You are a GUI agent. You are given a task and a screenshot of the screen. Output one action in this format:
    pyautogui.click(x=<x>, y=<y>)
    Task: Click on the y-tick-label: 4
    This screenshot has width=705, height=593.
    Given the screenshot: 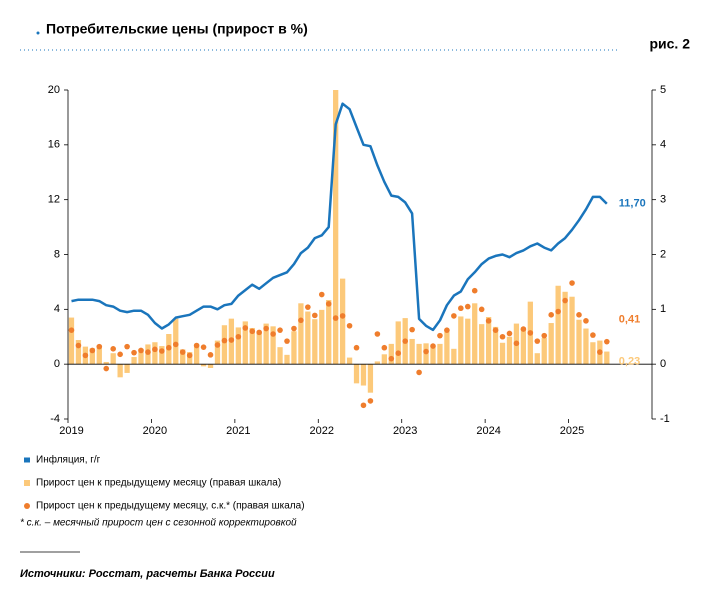 What is the action you would take?
    pyautogui.click(x=57, y=309)
    